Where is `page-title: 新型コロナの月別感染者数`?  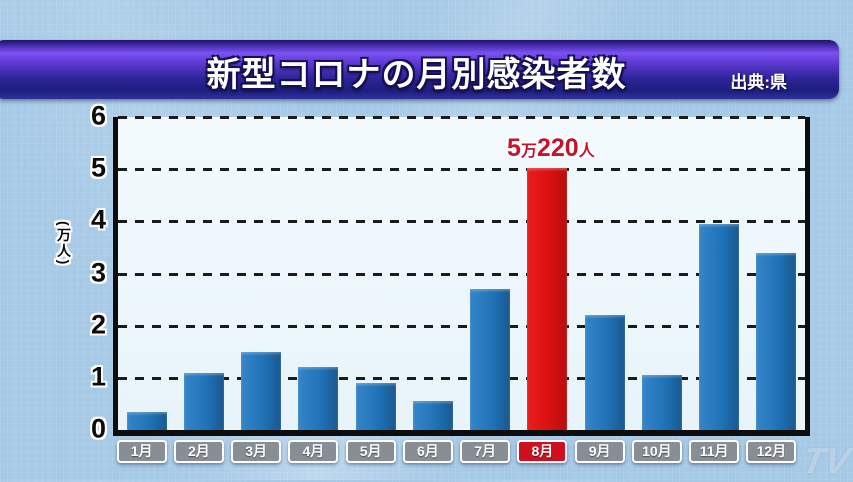
page-title: 新型コロナの月別感染者数 is located at coordinates (416, 75).